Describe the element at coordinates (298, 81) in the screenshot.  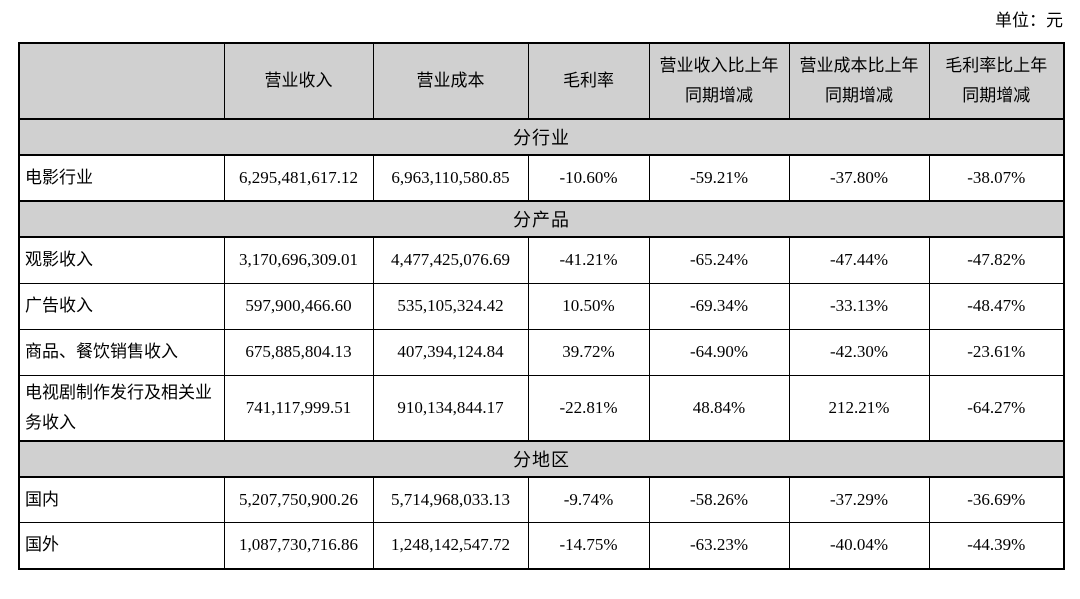
I see `column-header: 营业收入` at that location.